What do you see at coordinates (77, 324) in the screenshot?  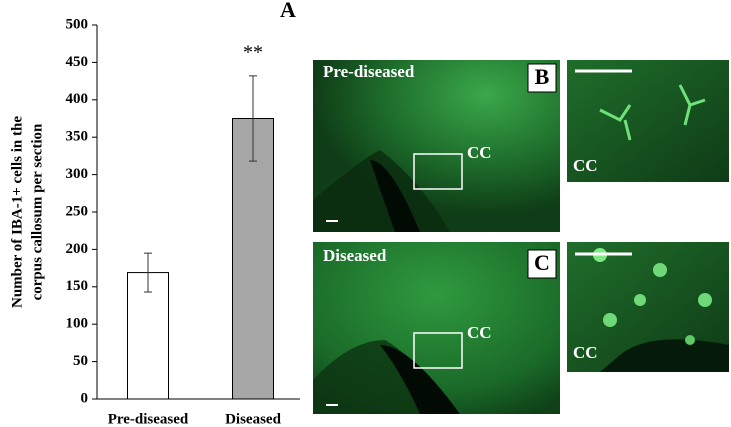 I see `y-tick-label: 100` at bounding box center [77, 324].